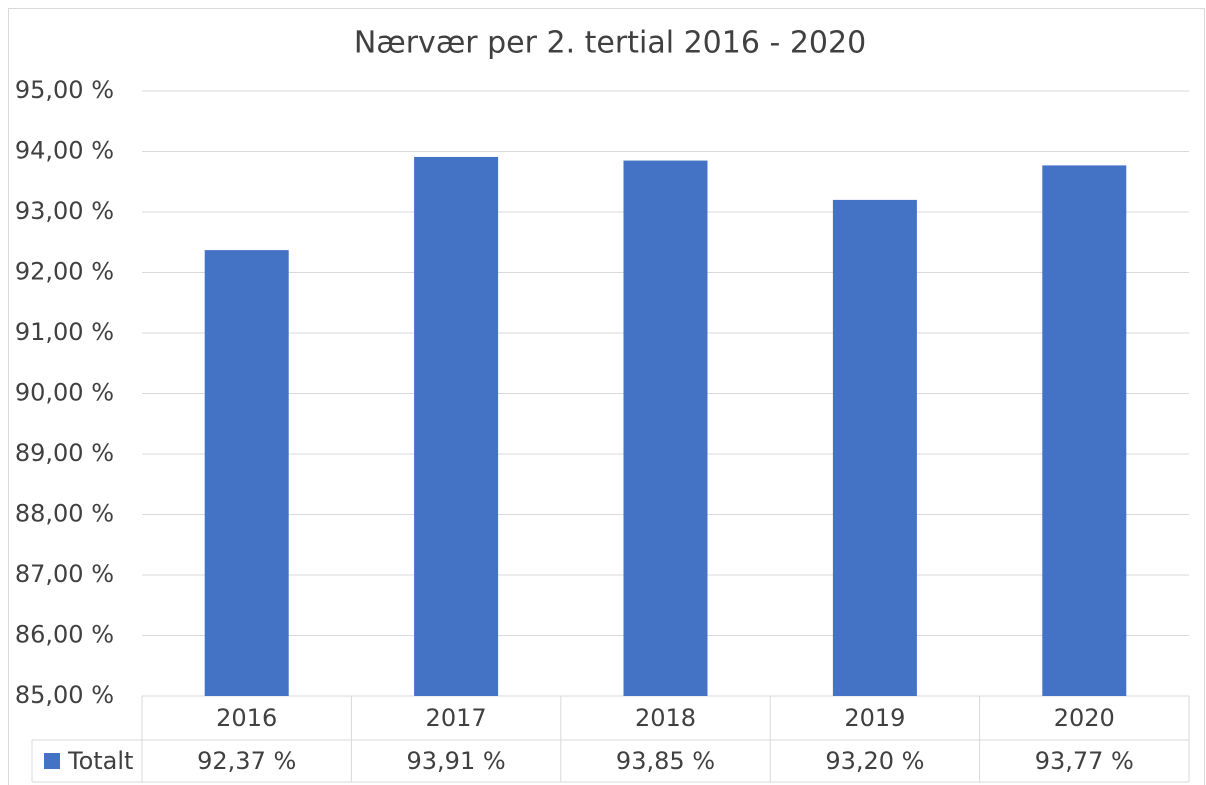 This screenshot has height=785, width=1206. I want to click on x-tick-label: 2019, so click(874, 718).